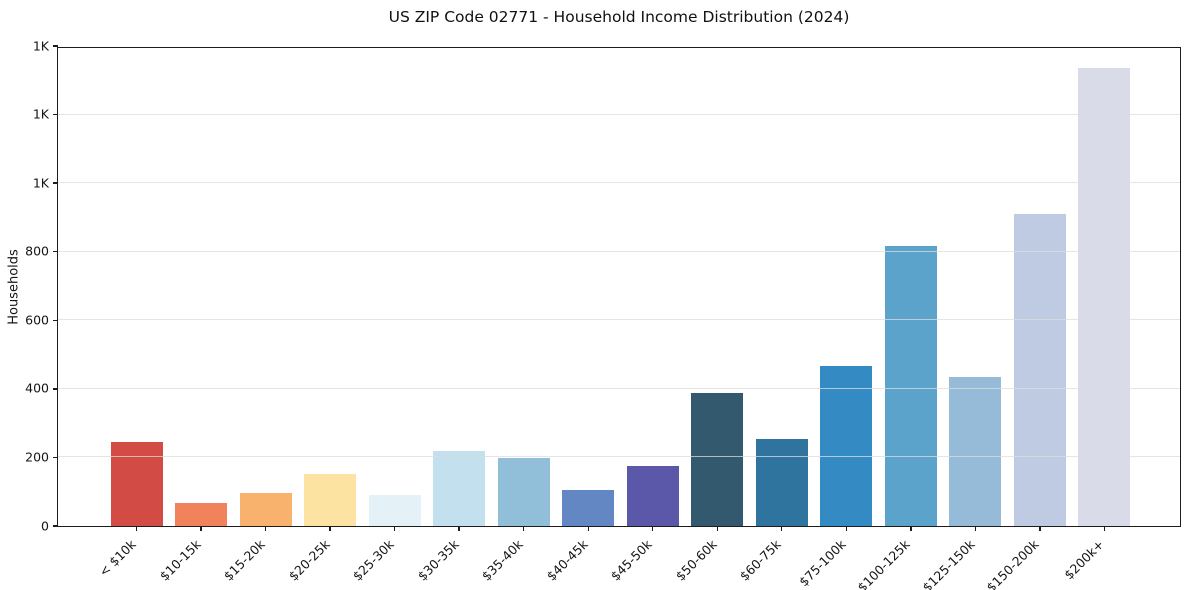 The height and width of the screenshot is (590, 1189). What do you see at coordinates (37, 251) in the screenshot?
I see `y-tick-label: 800` at bounding box center [37, 251].